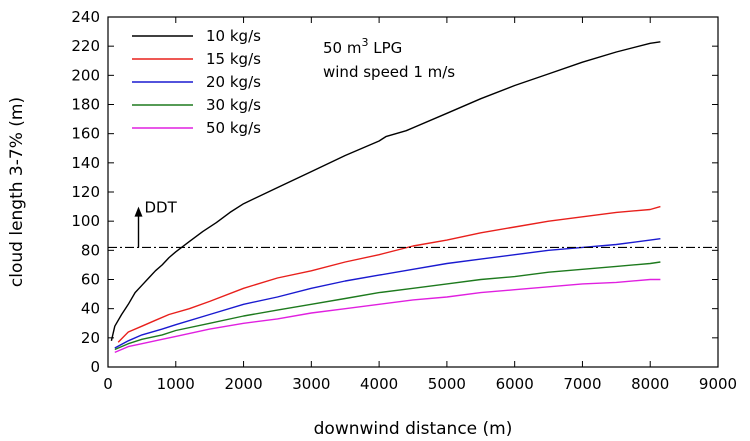  I want to click on legend-label: 10 kg/s, so click(233, 36).